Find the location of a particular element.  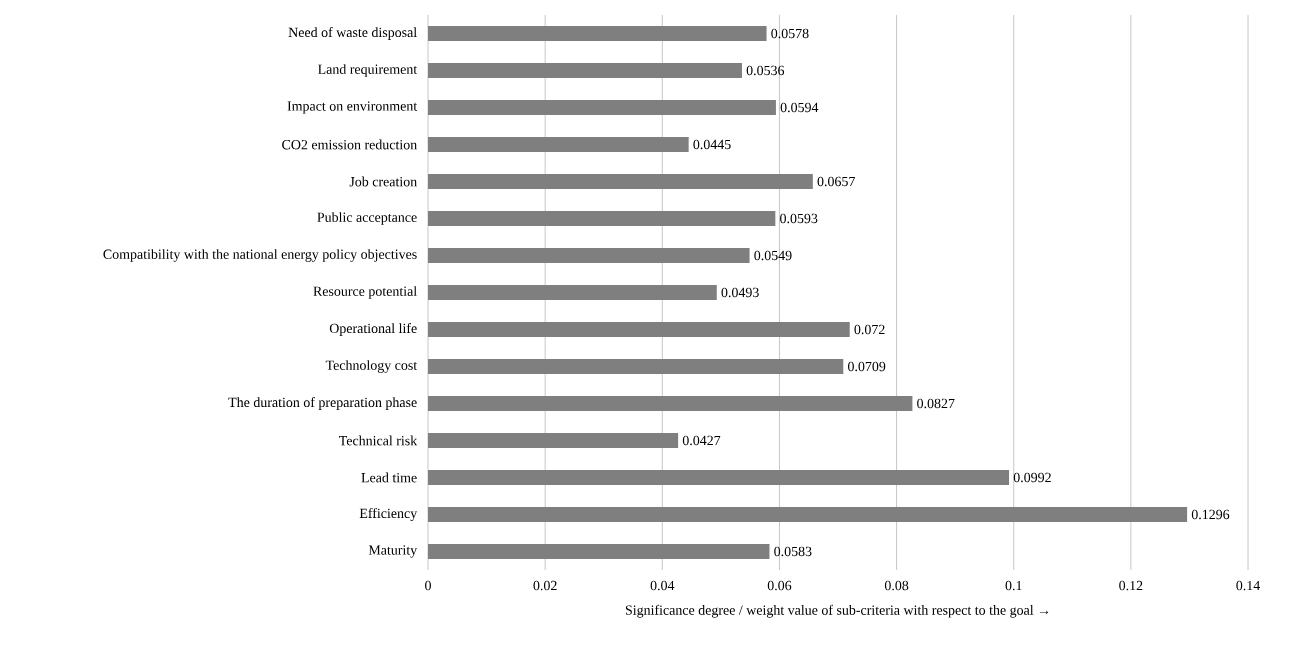

data-label: 0.0536 is located at coordinates (765, 70).